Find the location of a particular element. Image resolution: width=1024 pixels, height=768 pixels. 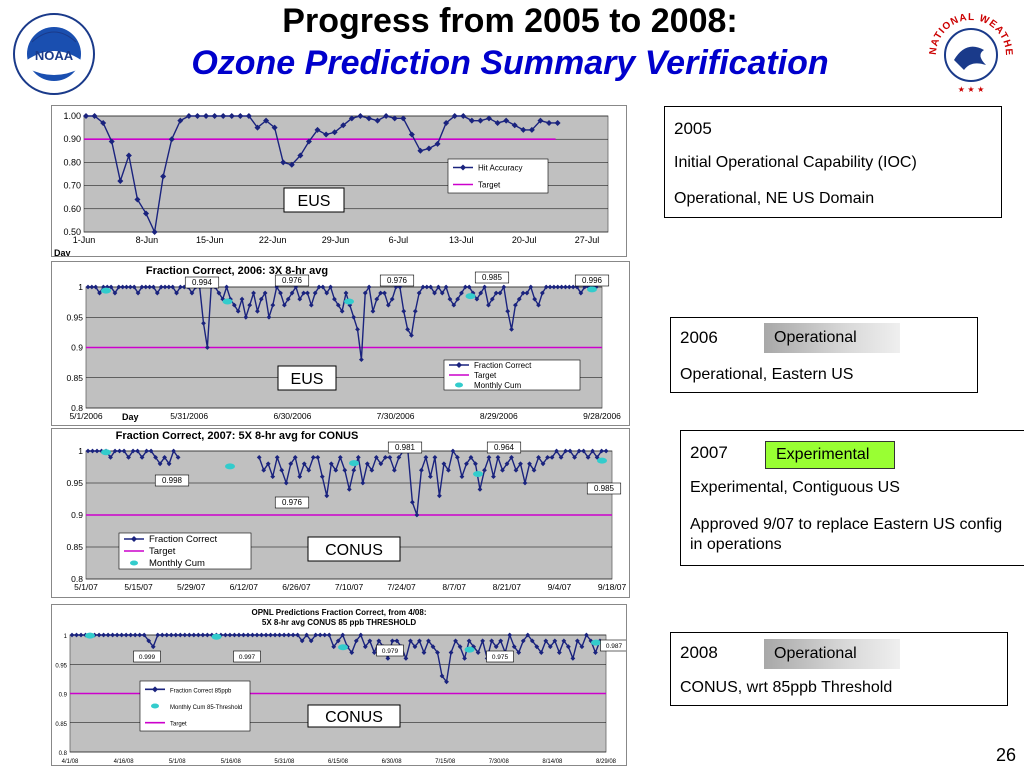

data-label: 0.976 is located at coordinates (292, 502).